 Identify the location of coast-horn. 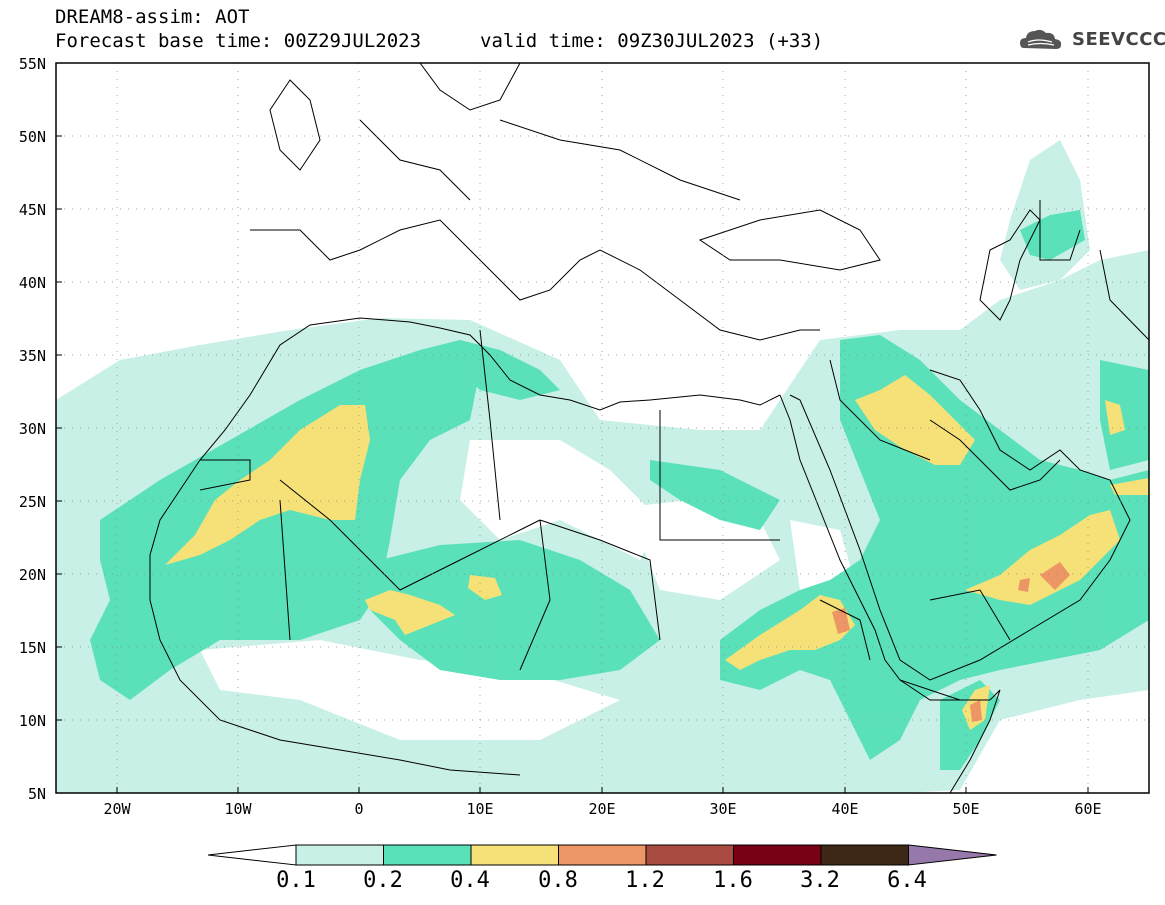
(975, 741).